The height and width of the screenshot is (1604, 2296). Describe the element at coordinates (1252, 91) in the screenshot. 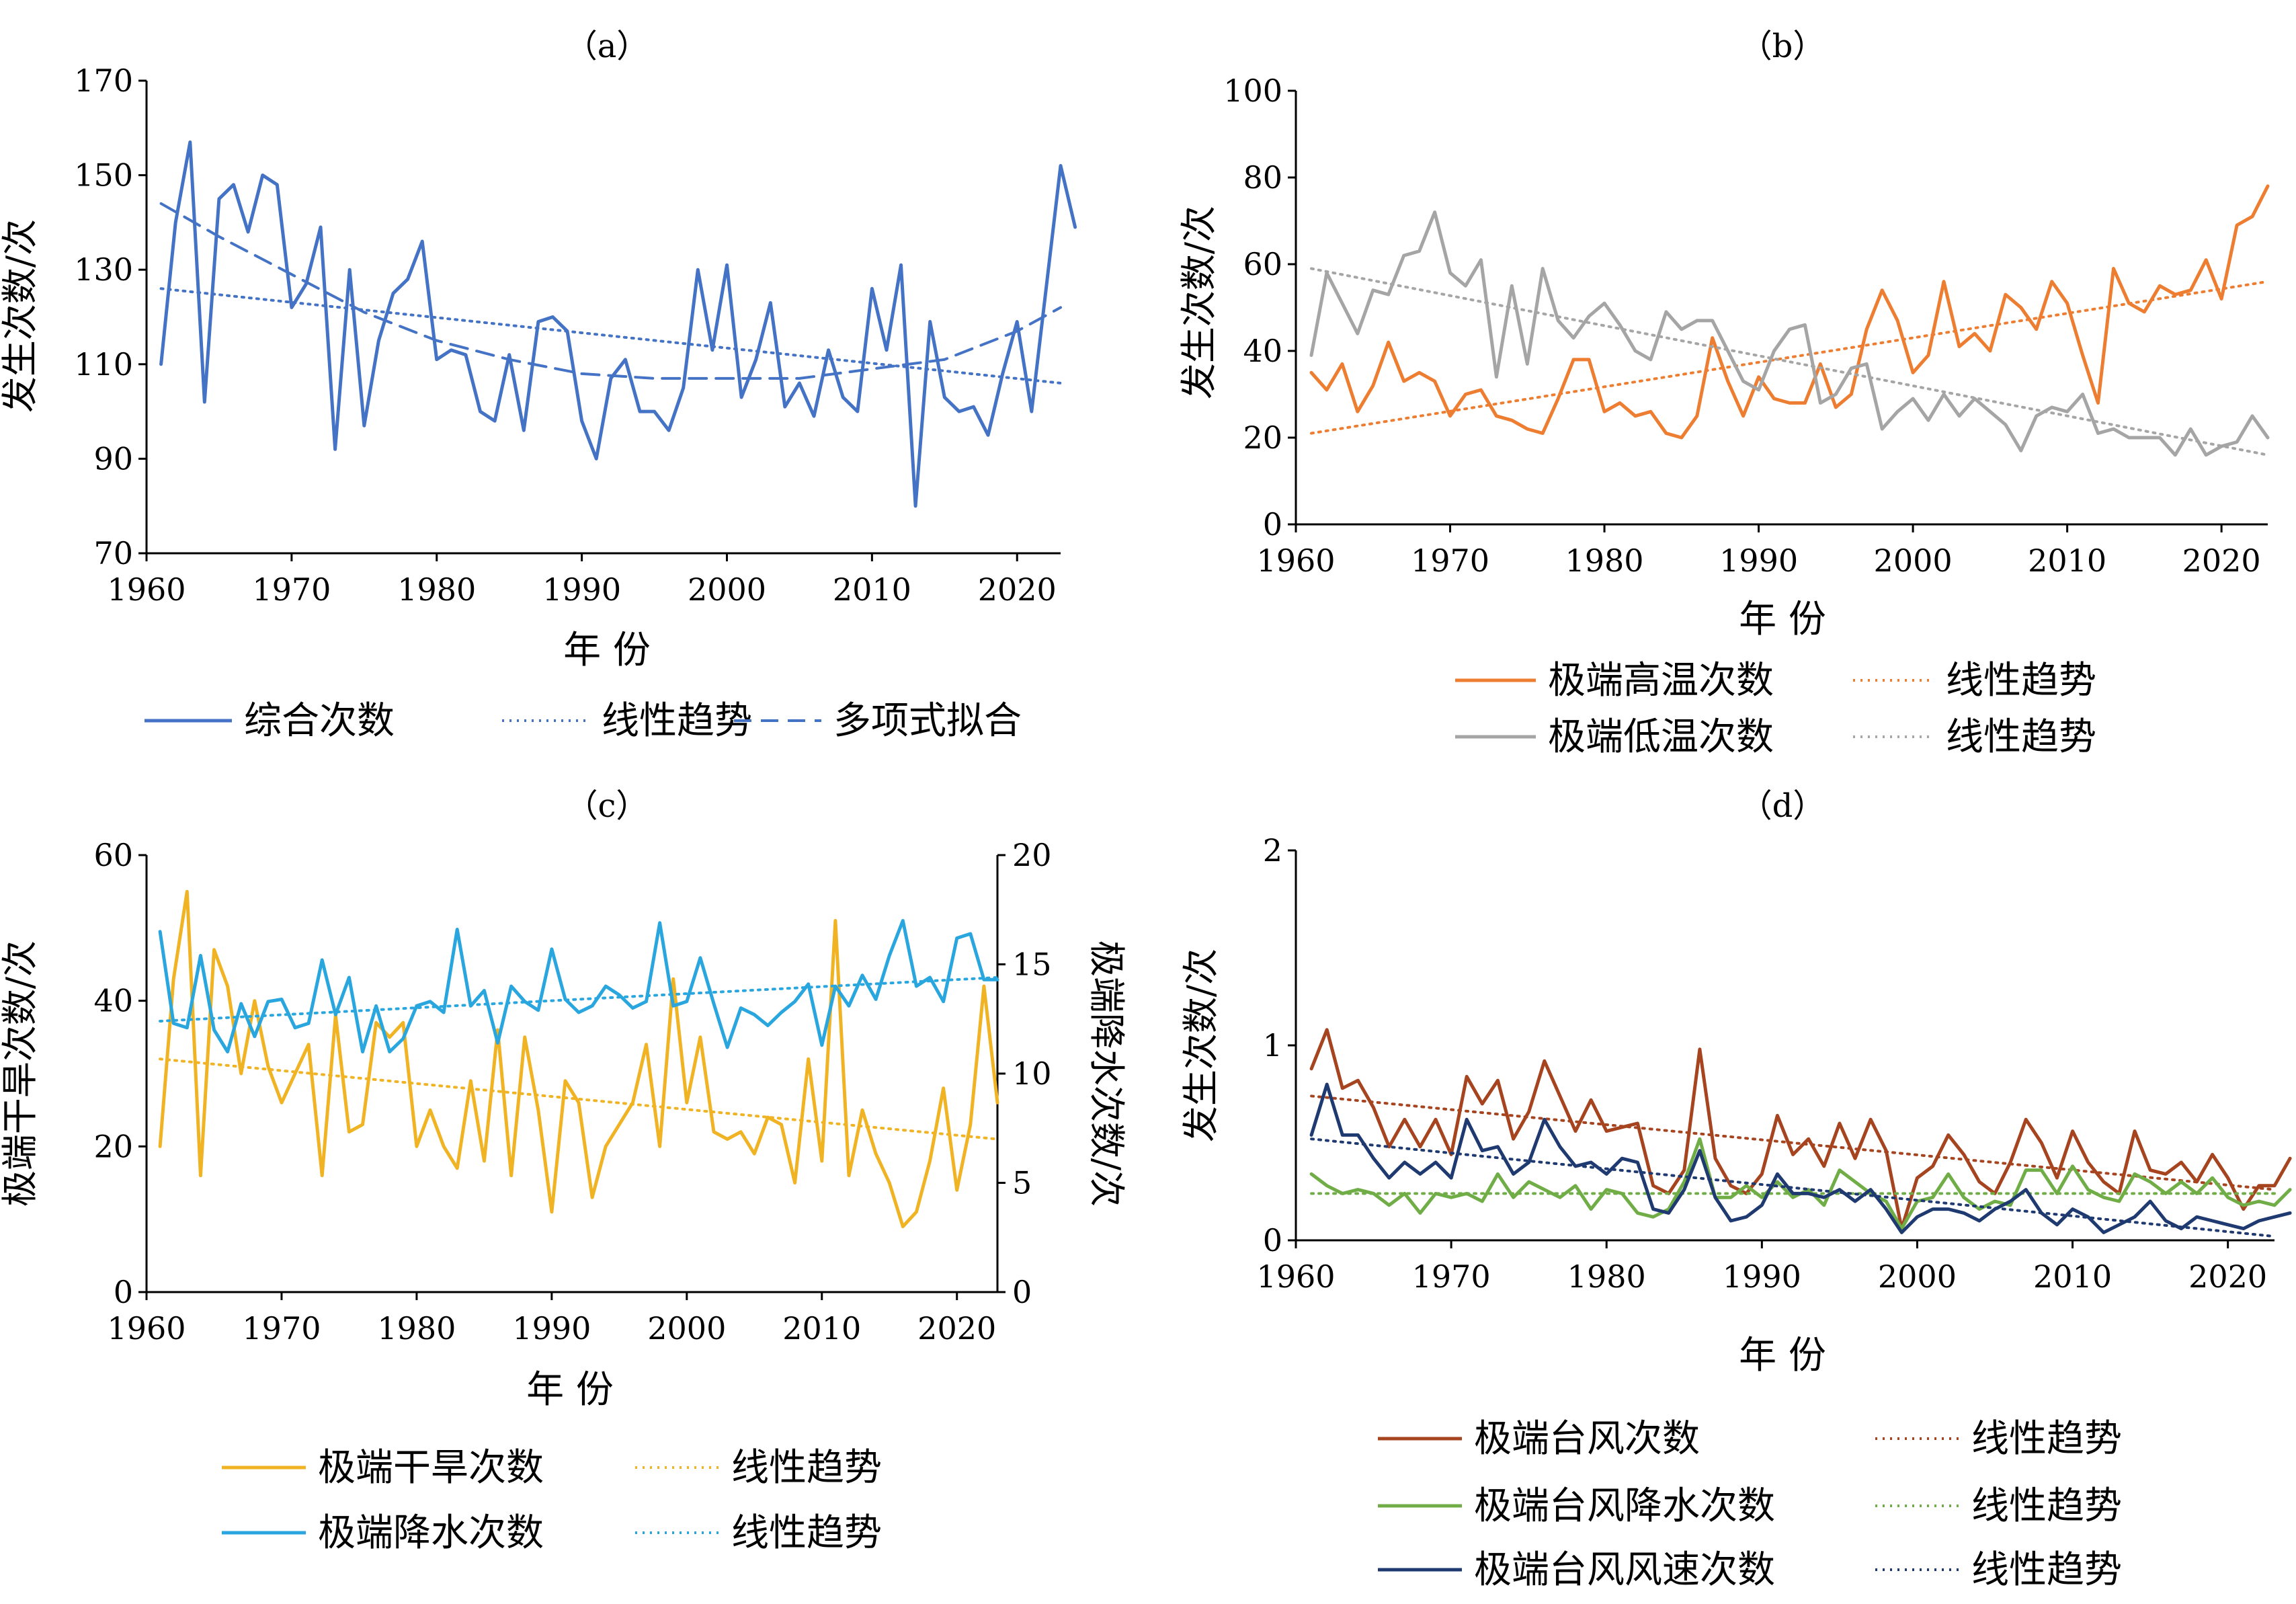

I see `y-tick-label: 100` at that location.